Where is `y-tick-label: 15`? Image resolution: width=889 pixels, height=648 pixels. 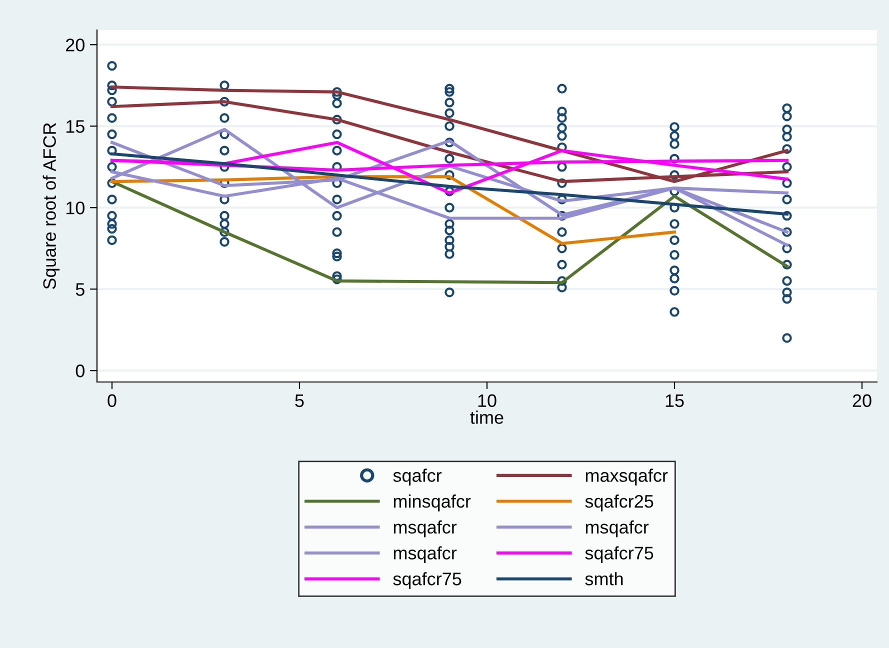
y-tick-label: 15 is located at coordinates (75, 126).